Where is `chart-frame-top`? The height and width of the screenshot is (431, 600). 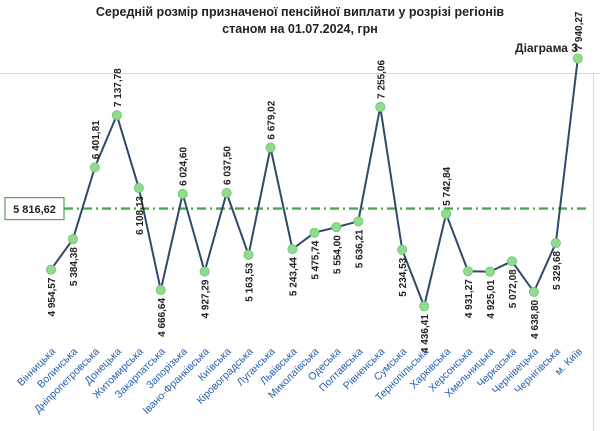 chart-frame-top is located at coordinates (300, 73).